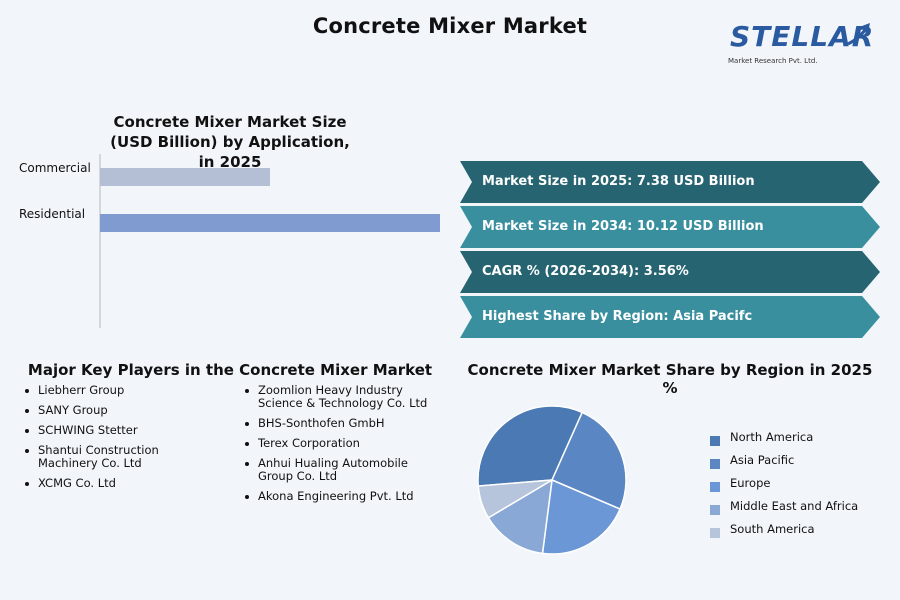 The height and width of the screenshot is (600, 900). I want to click on legend-label: North America, so click(772, 437).